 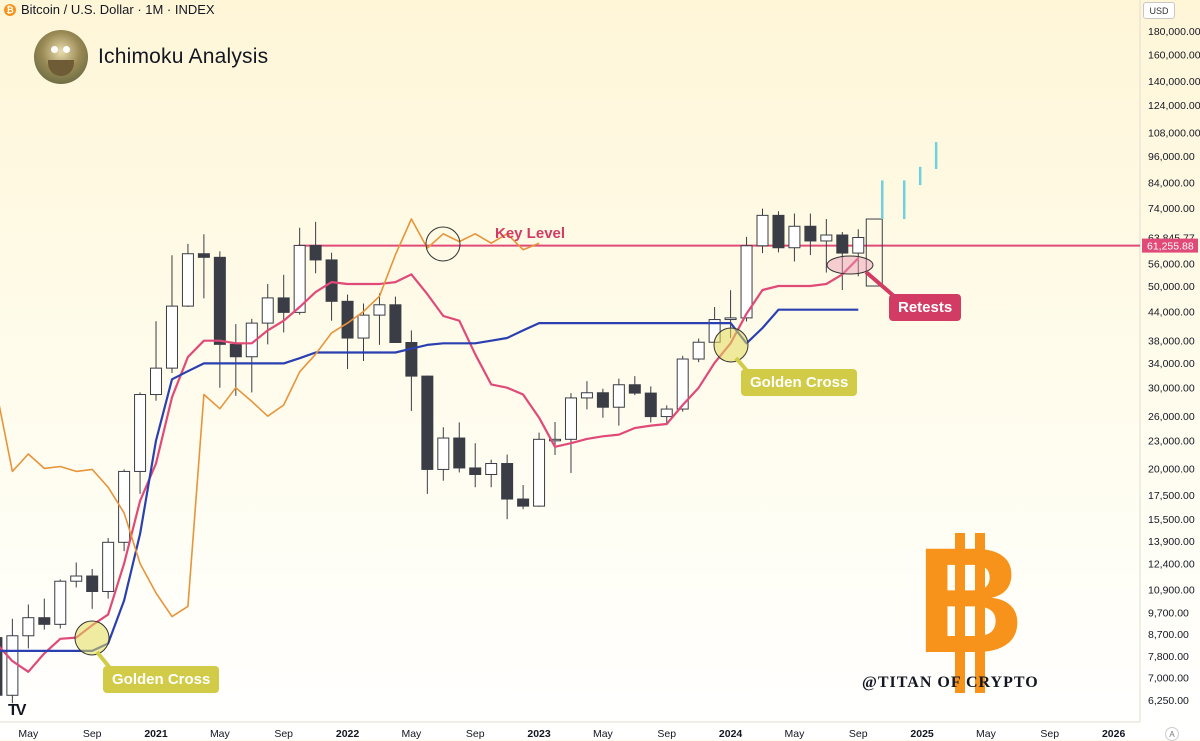 I want to click on y-tick-label: 7,800.00, so click(x=1168, y=657).